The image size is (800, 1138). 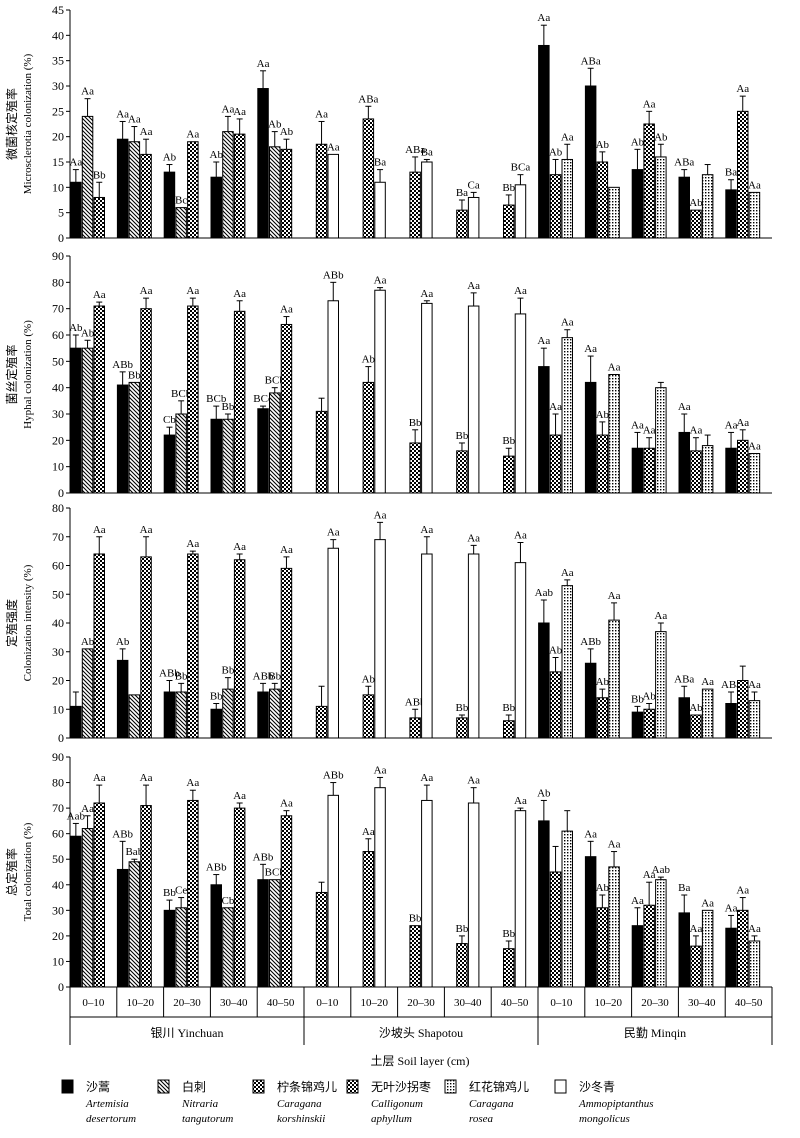 What do you see at coordinates (58, 808) in the screenshot?
I see `y-tick-label: 70` at bounding box center [58, 808].